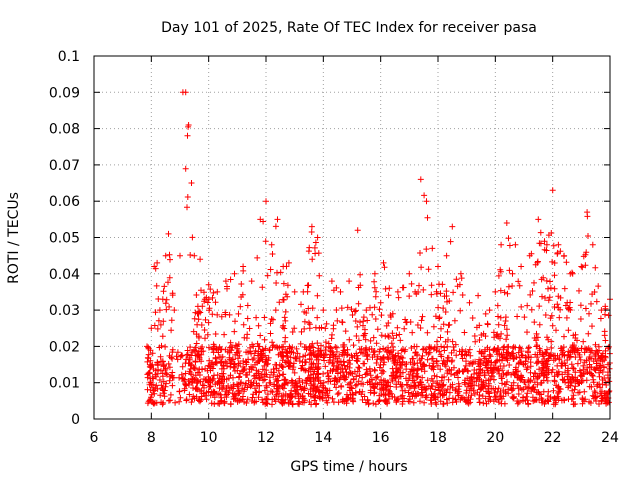 This screenshot has height=480, width=640. I want to click on y-axis-label: ROTI / TECUs, so click(14, 238).